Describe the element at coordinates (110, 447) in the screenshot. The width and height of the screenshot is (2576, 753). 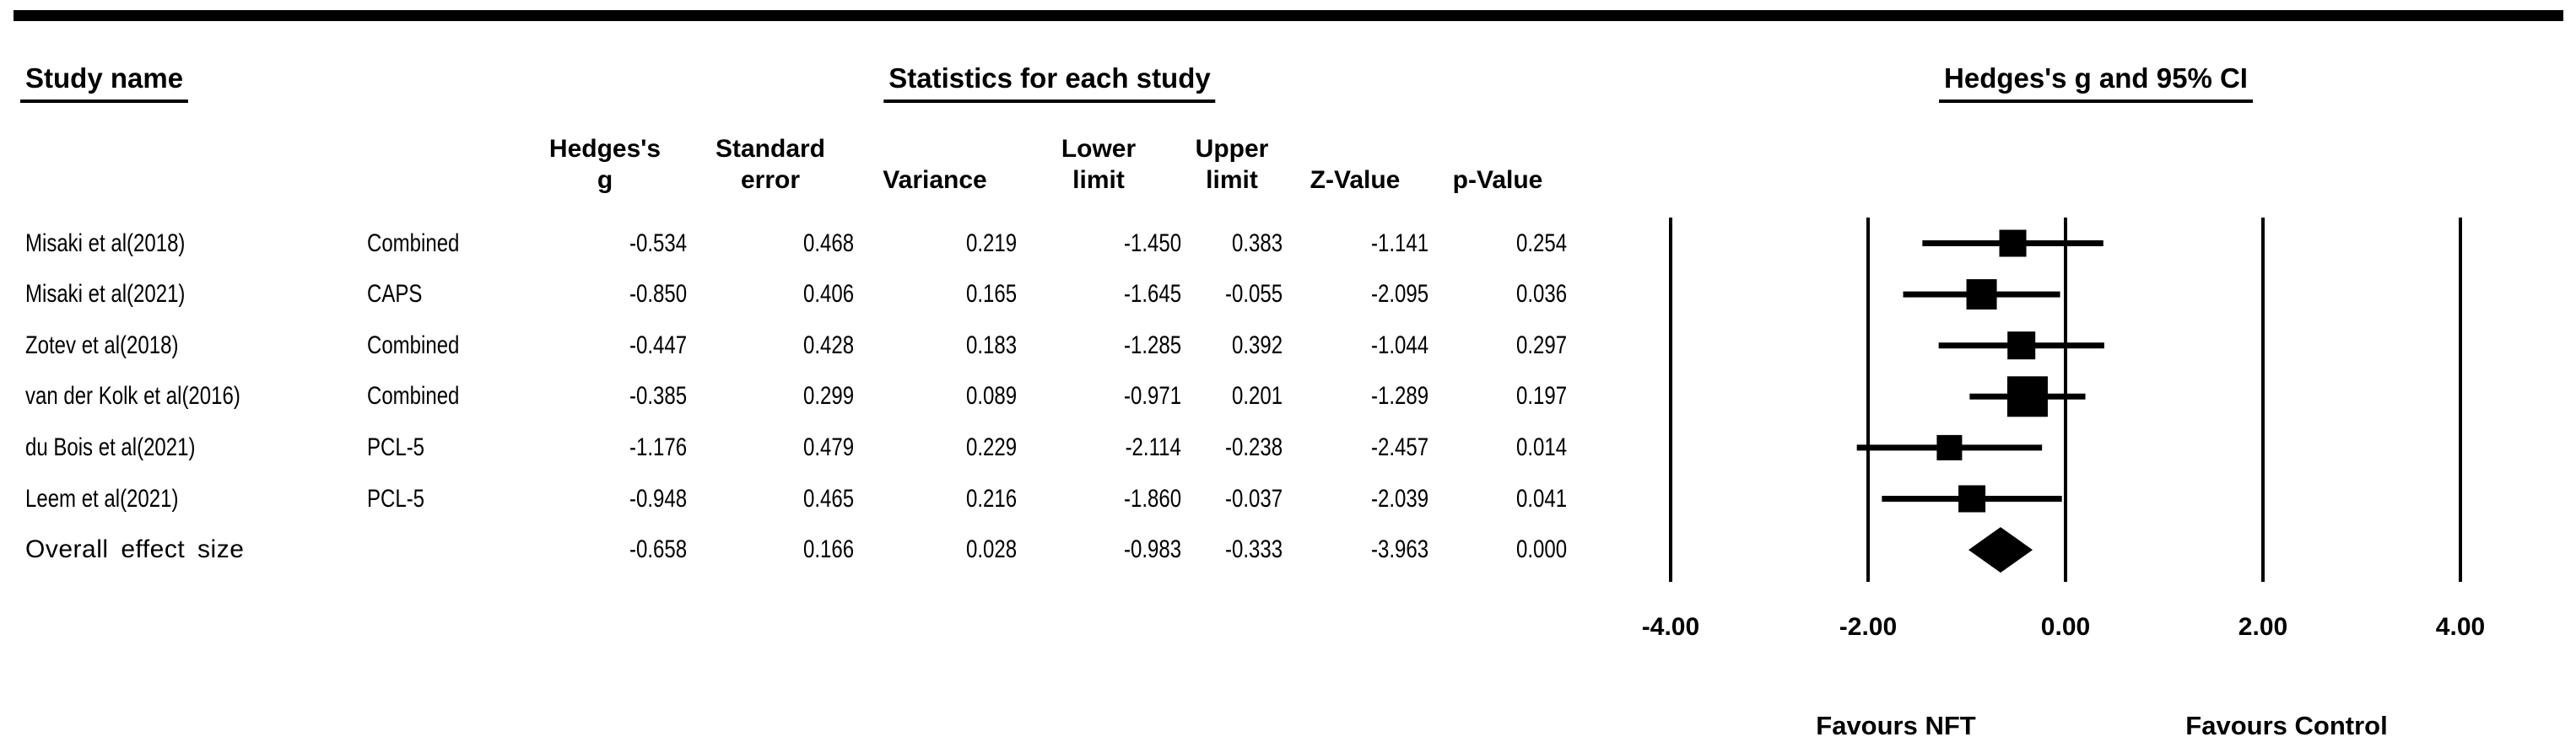
I see `label-cell: du Bois et al(2021)` at that location.